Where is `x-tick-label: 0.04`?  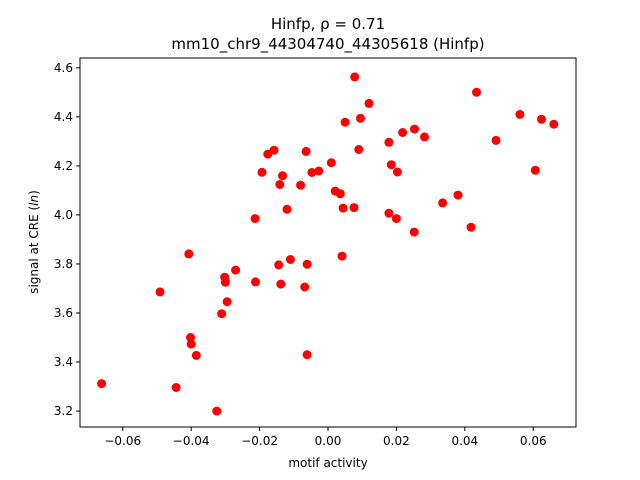
x-tick-label: 0.04 is located at coordinates (464, 441).